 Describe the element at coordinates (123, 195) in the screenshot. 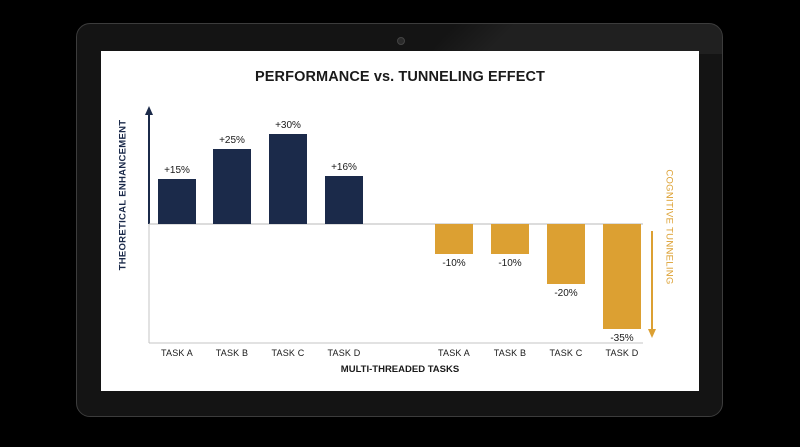

I see `y-axis-label-left: THEORETICAL ENHANCEMENT` at that location.